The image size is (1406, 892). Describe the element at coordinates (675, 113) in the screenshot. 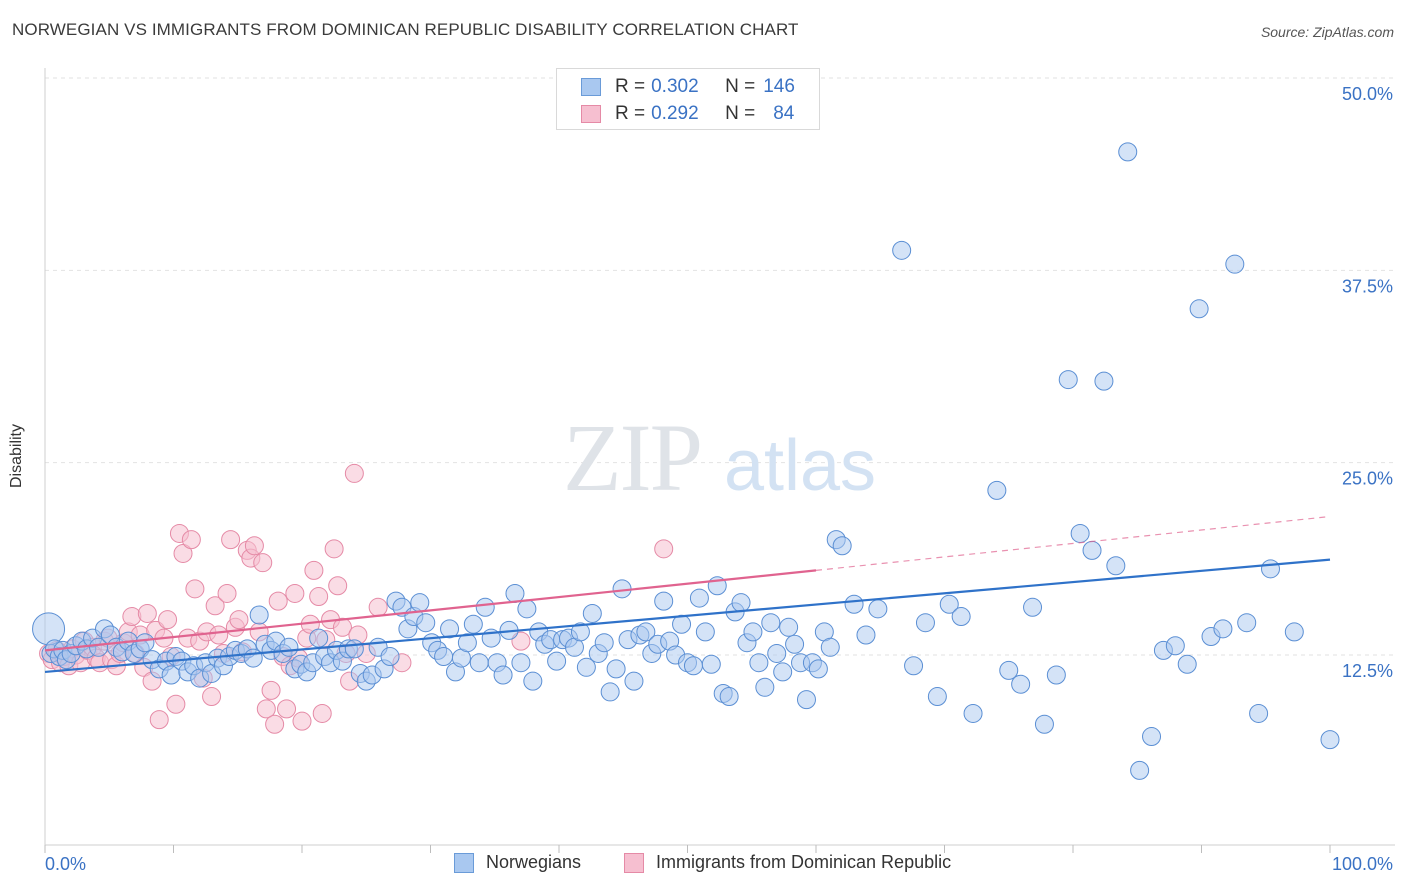

I see `r-value: 0.292` at that location.